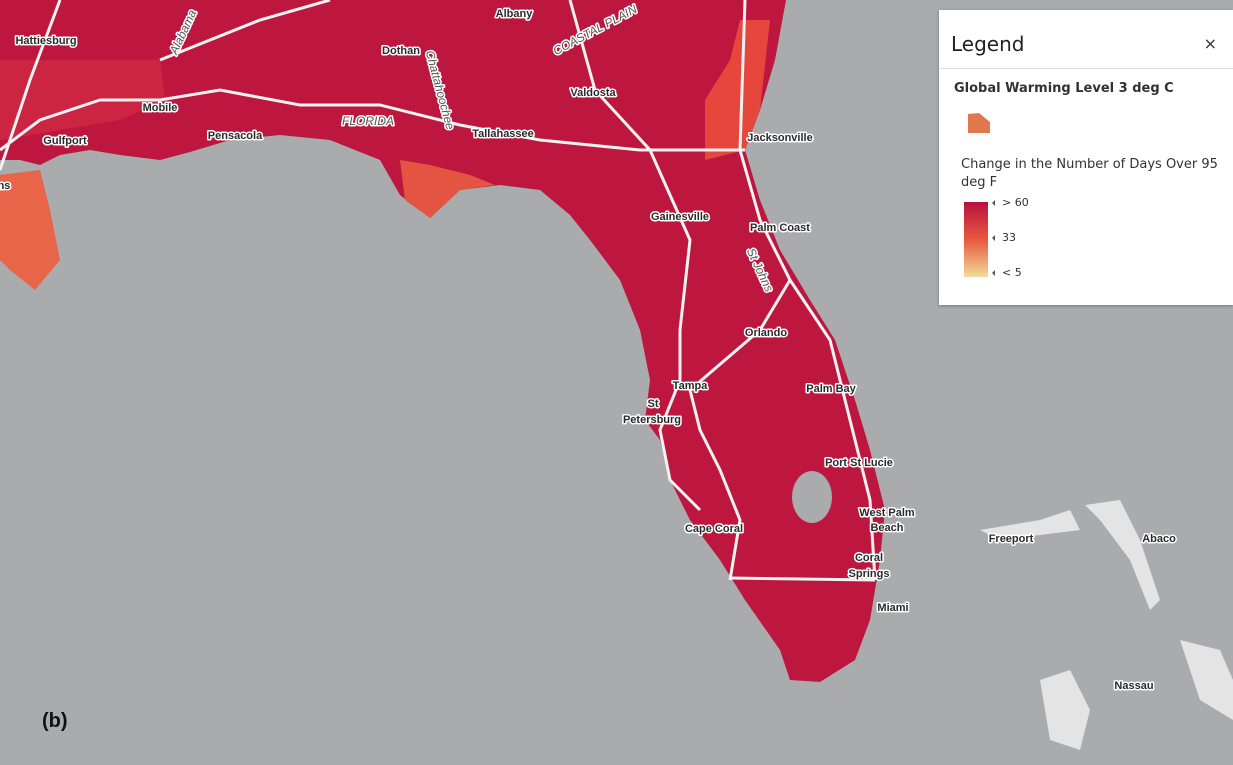 Image resolution: width=1233 pixels, height=765 pixels. I want to click on color-ramp, so click(976, 239).